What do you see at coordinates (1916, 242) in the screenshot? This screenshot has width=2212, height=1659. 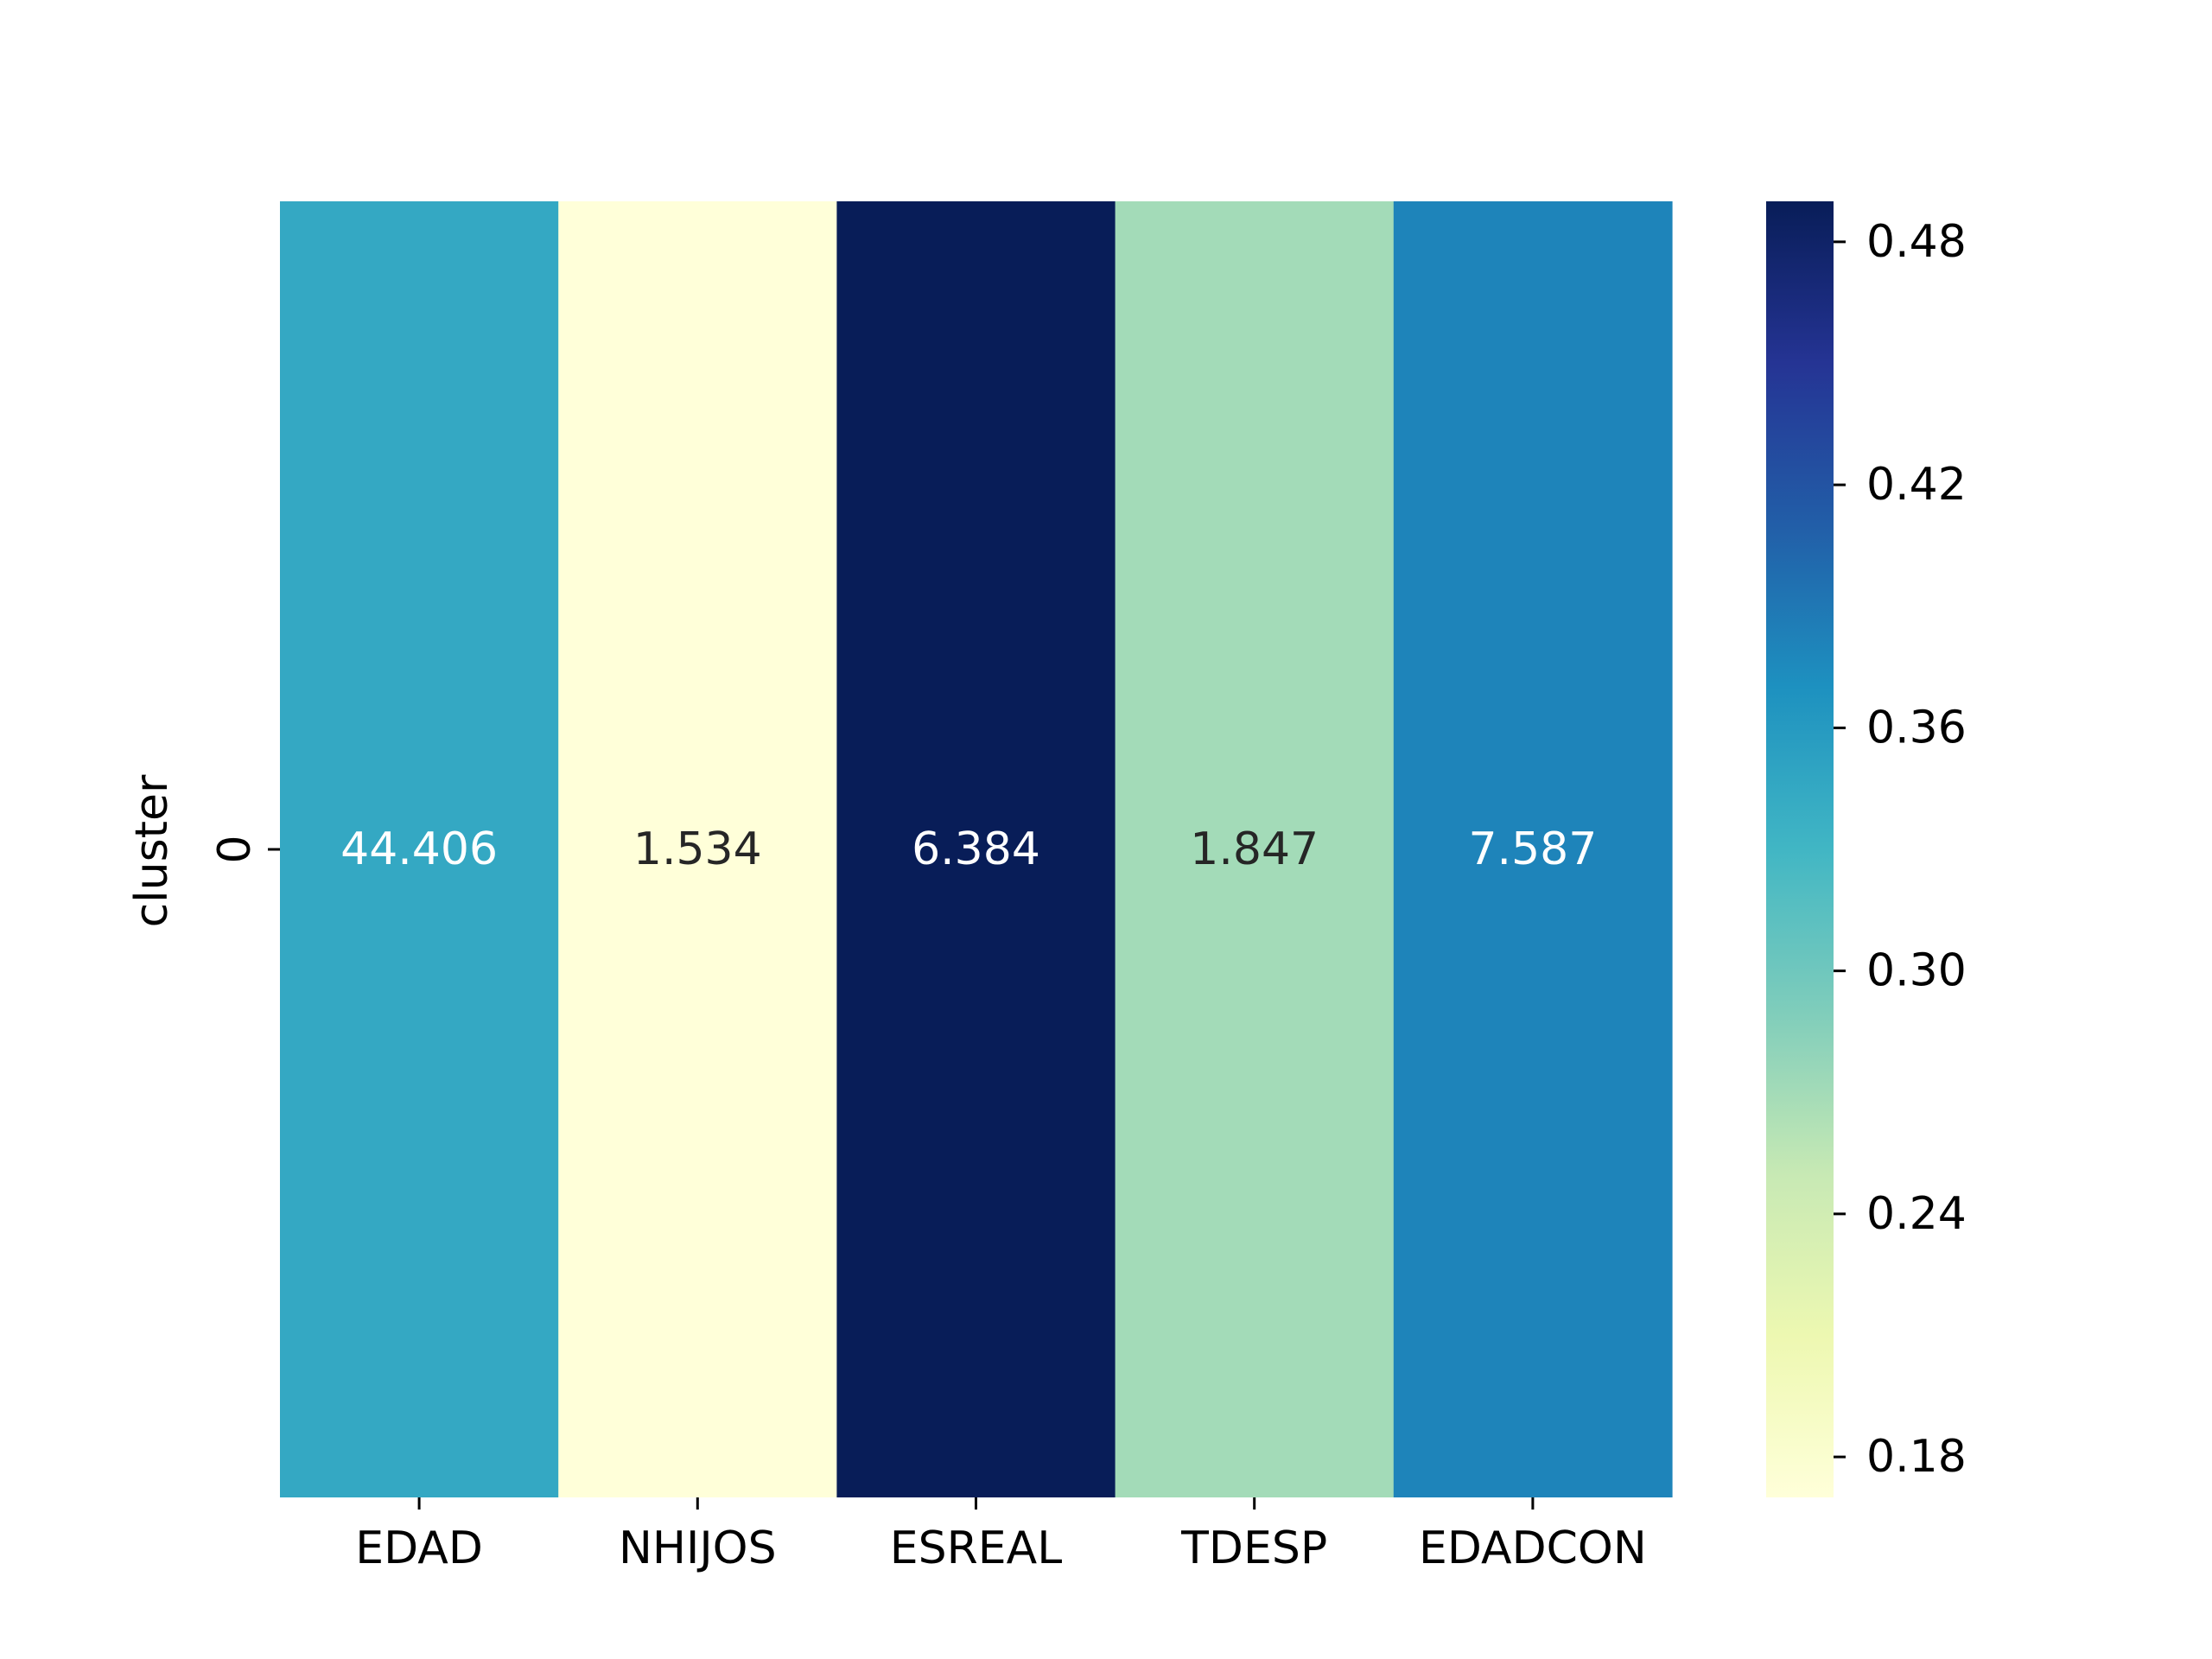 I see `colorbar-tick-label: 0.48` at bounding box center [1916, 242].